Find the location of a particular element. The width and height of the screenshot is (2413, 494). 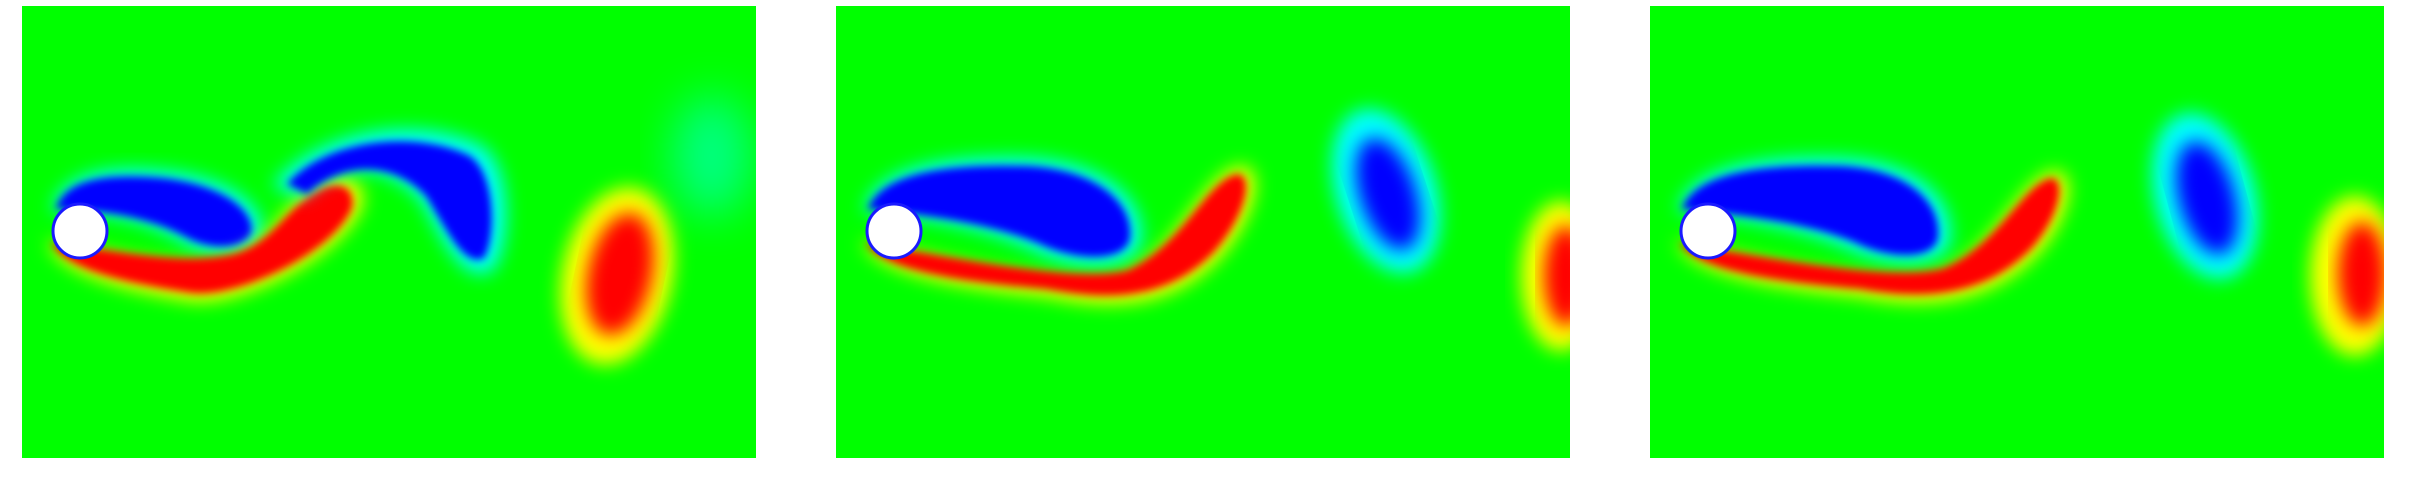

far-wake-blue is located at coordinates (712, 156).